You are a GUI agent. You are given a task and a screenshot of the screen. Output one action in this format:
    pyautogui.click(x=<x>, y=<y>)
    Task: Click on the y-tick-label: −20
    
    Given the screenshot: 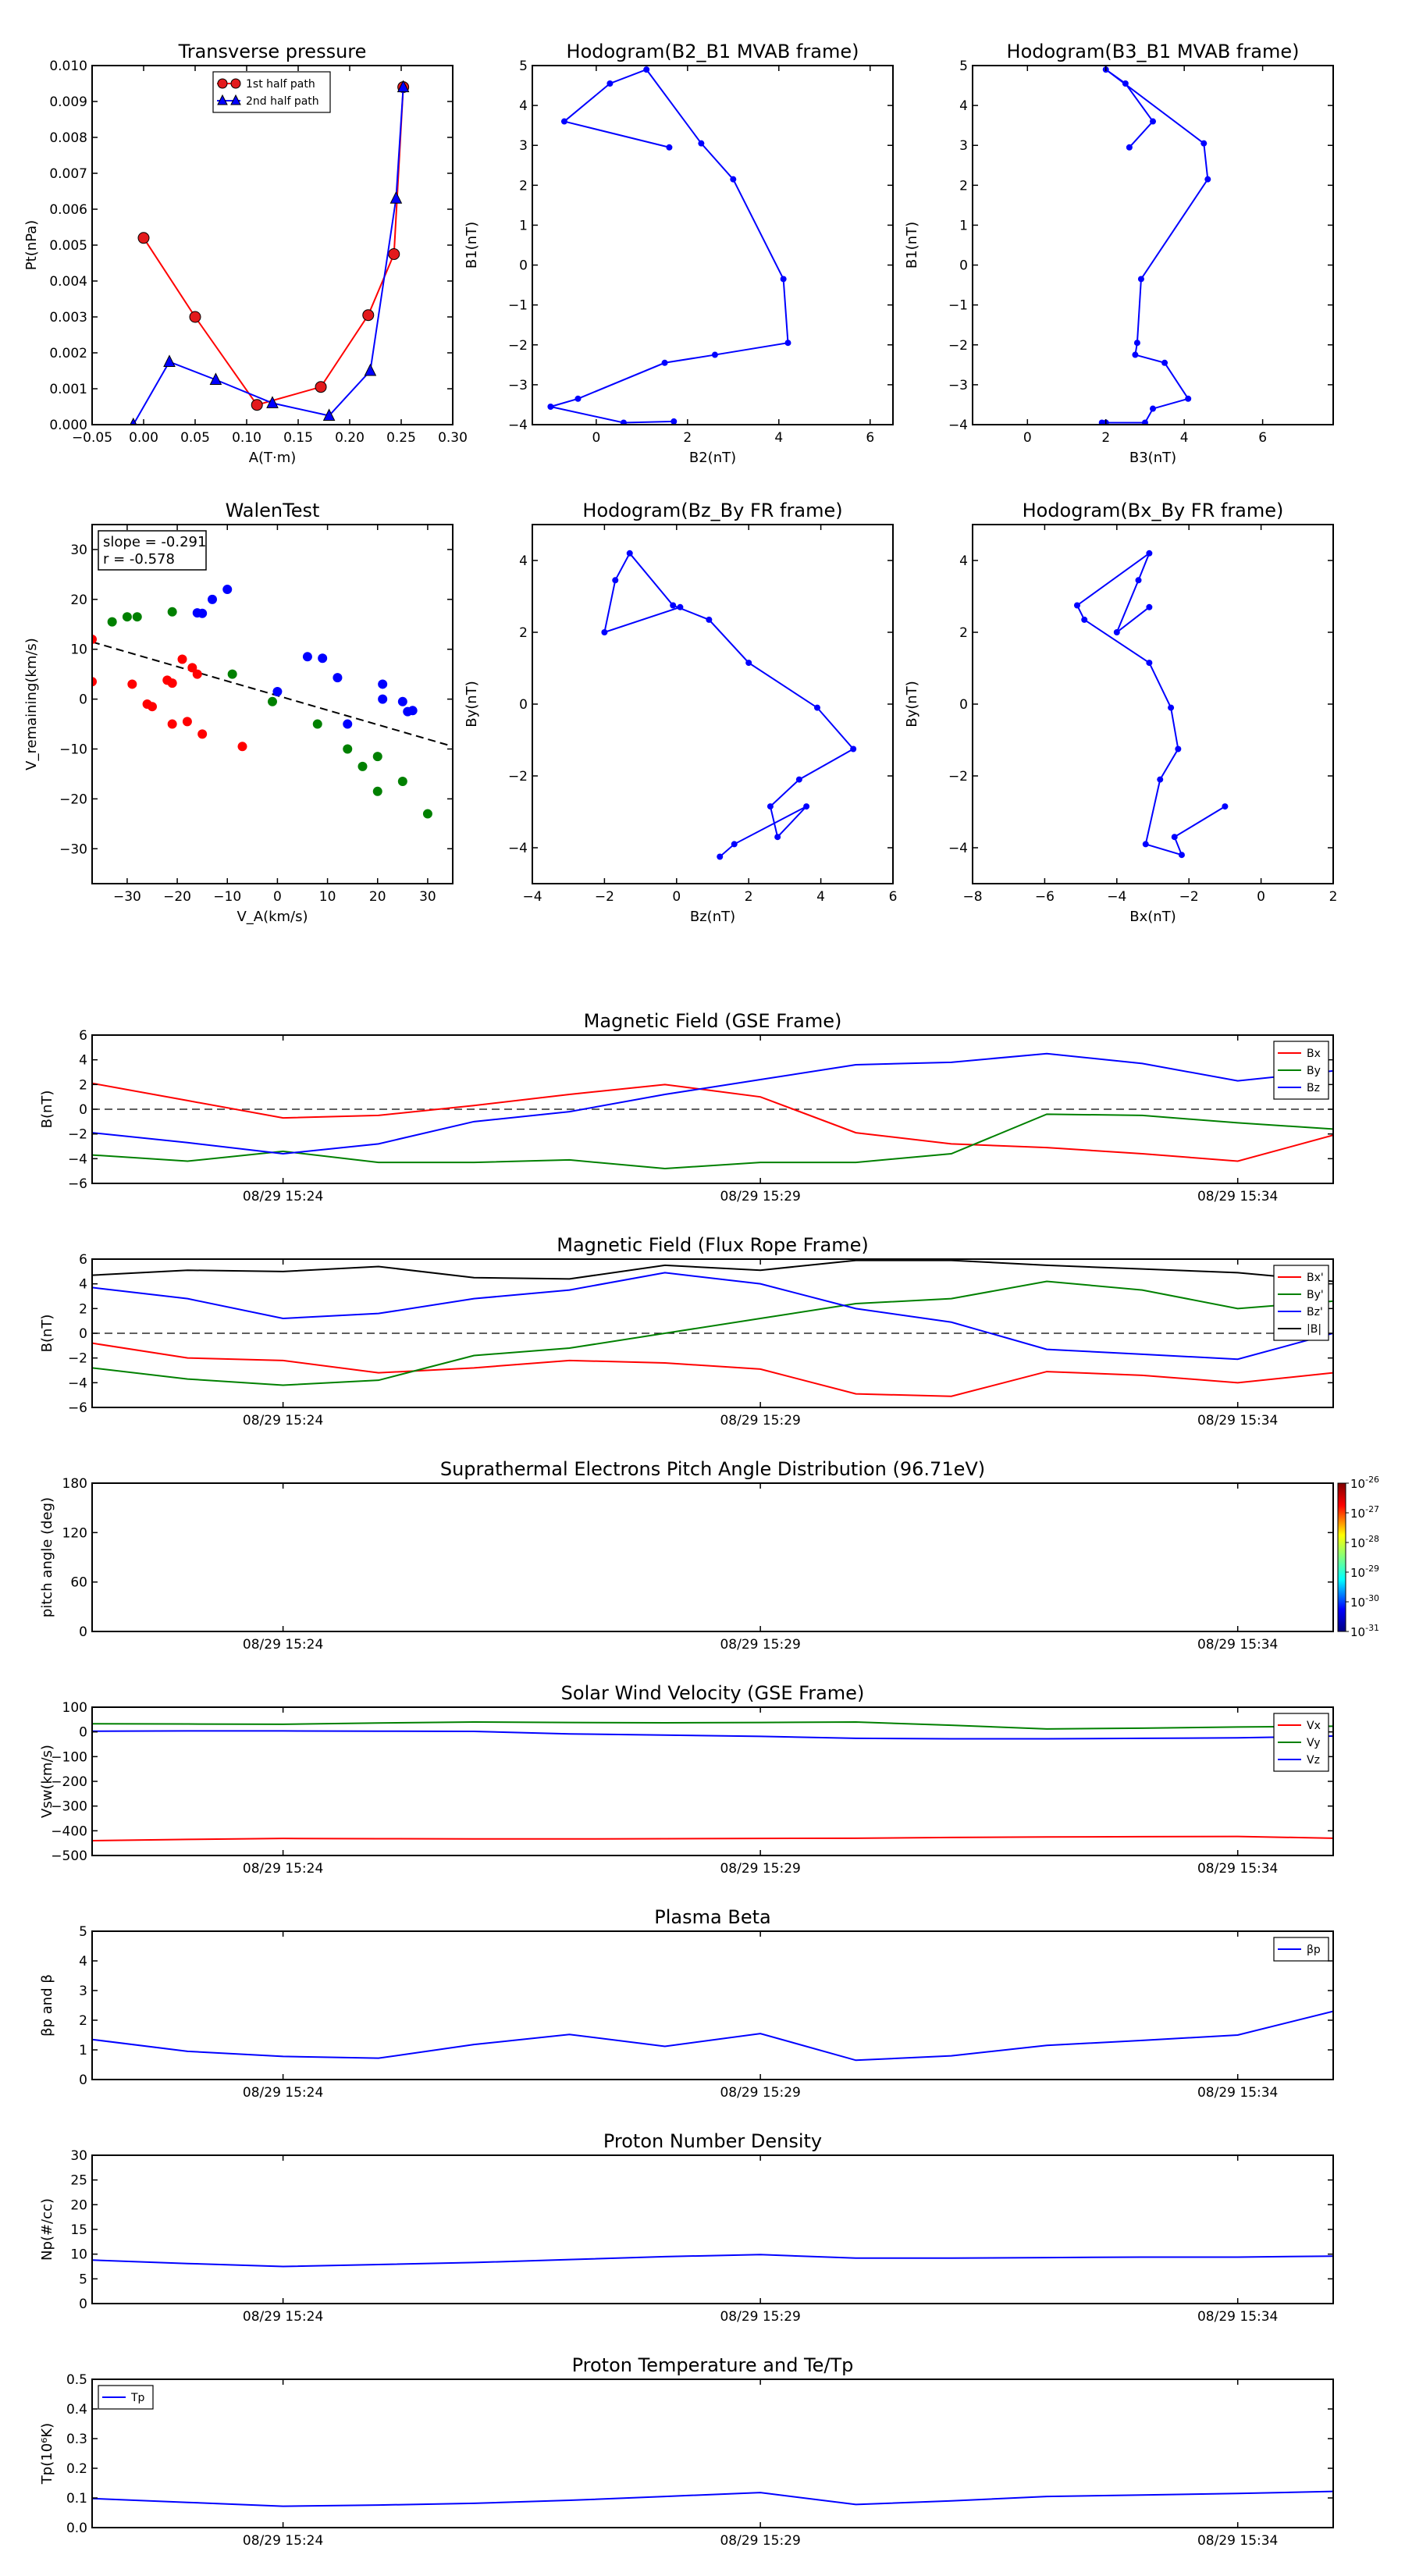 What is the action you would take?
    pyautogui.click(x=73, y=799)
    